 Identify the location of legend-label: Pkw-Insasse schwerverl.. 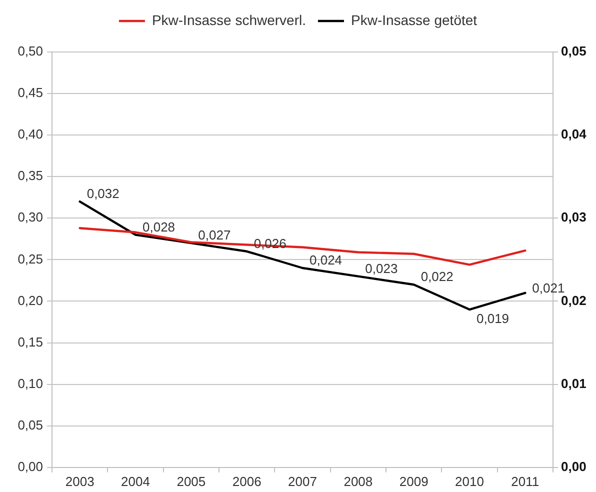
(229, 20).